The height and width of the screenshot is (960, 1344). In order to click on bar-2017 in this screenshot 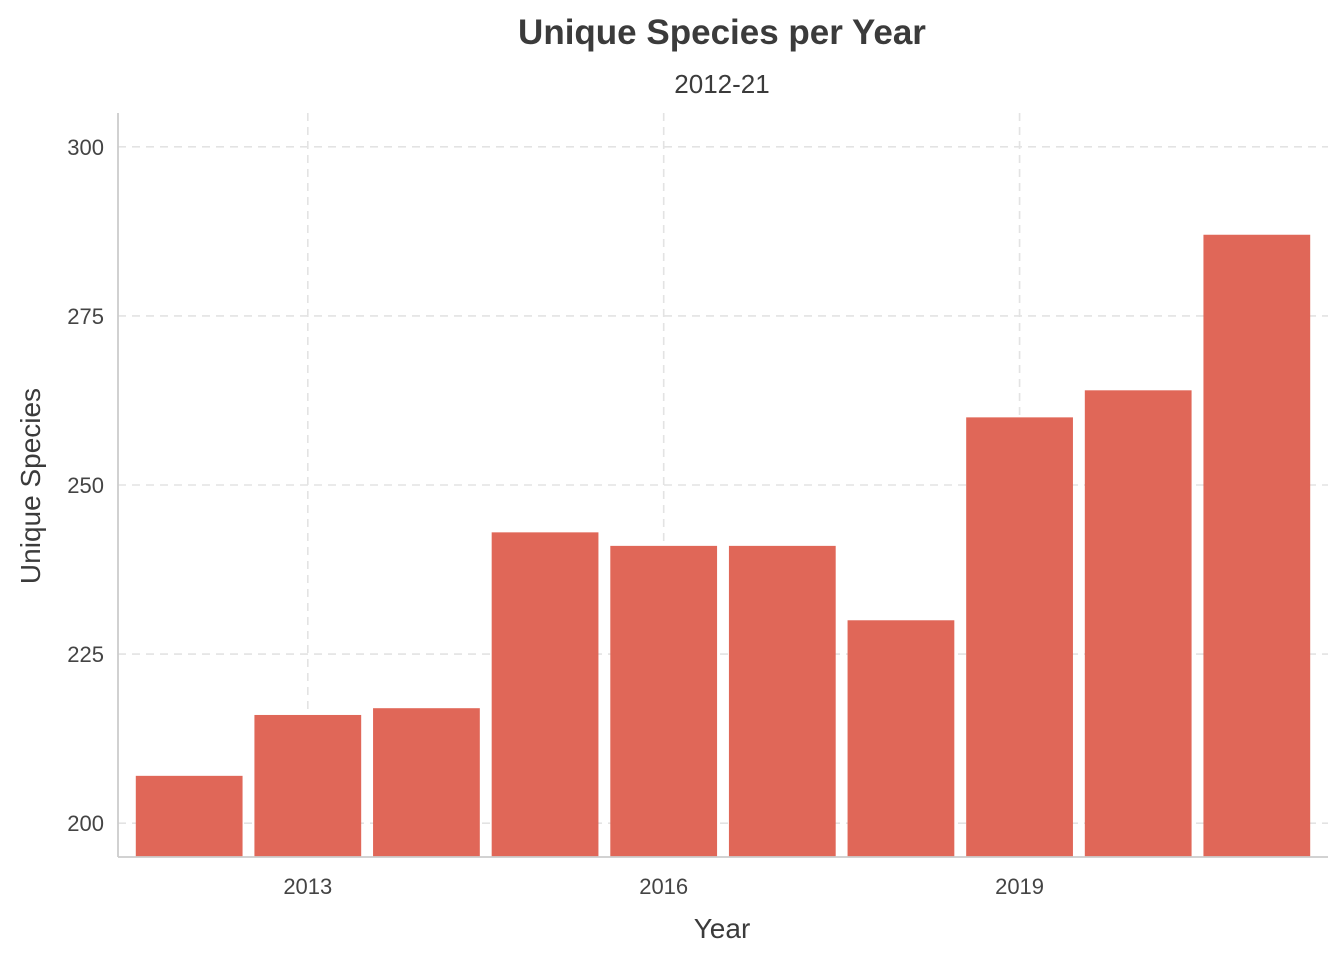, I will do `click(782, 701)`.